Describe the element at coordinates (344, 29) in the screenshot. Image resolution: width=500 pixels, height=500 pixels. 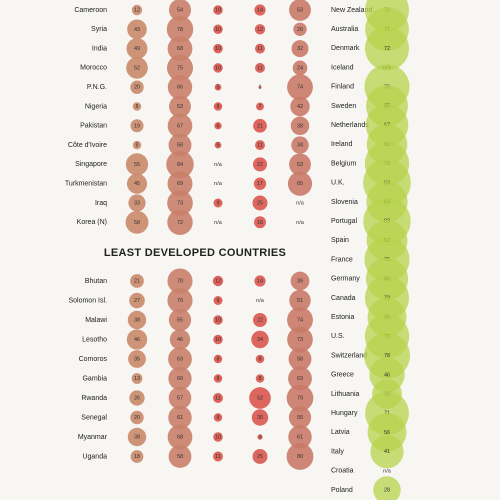
I see `country-name: Australia` at that location.